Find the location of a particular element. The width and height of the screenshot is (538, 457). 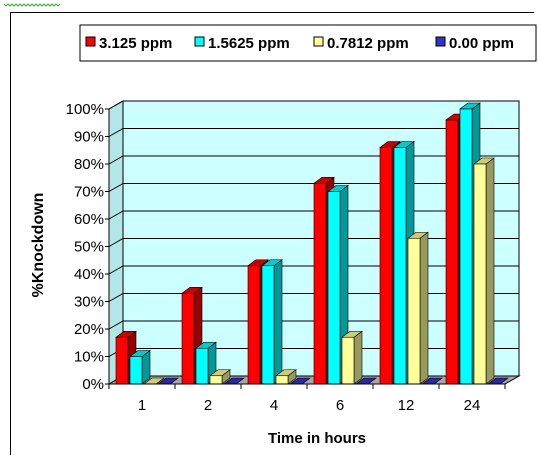

x-tick-label: 2 is located at coordinates (208, 405).